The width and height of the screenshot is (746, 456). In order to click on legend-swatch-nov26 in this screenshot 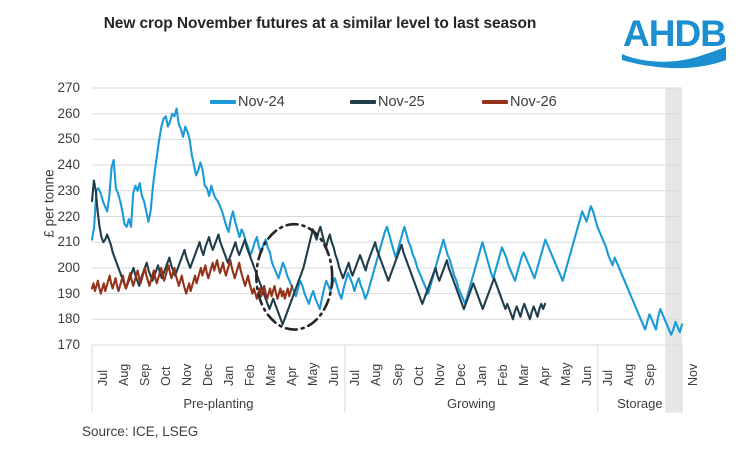, I will do `click(495, 102)`.